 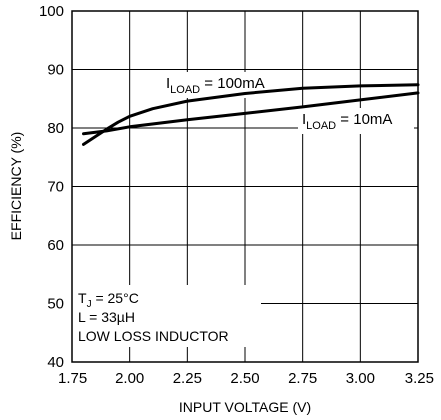 What do you see at coordinates (232, 83) in the screenshot?
I see `series-label-100ma-rest: = 100mA` at bounding box center [232, 83].